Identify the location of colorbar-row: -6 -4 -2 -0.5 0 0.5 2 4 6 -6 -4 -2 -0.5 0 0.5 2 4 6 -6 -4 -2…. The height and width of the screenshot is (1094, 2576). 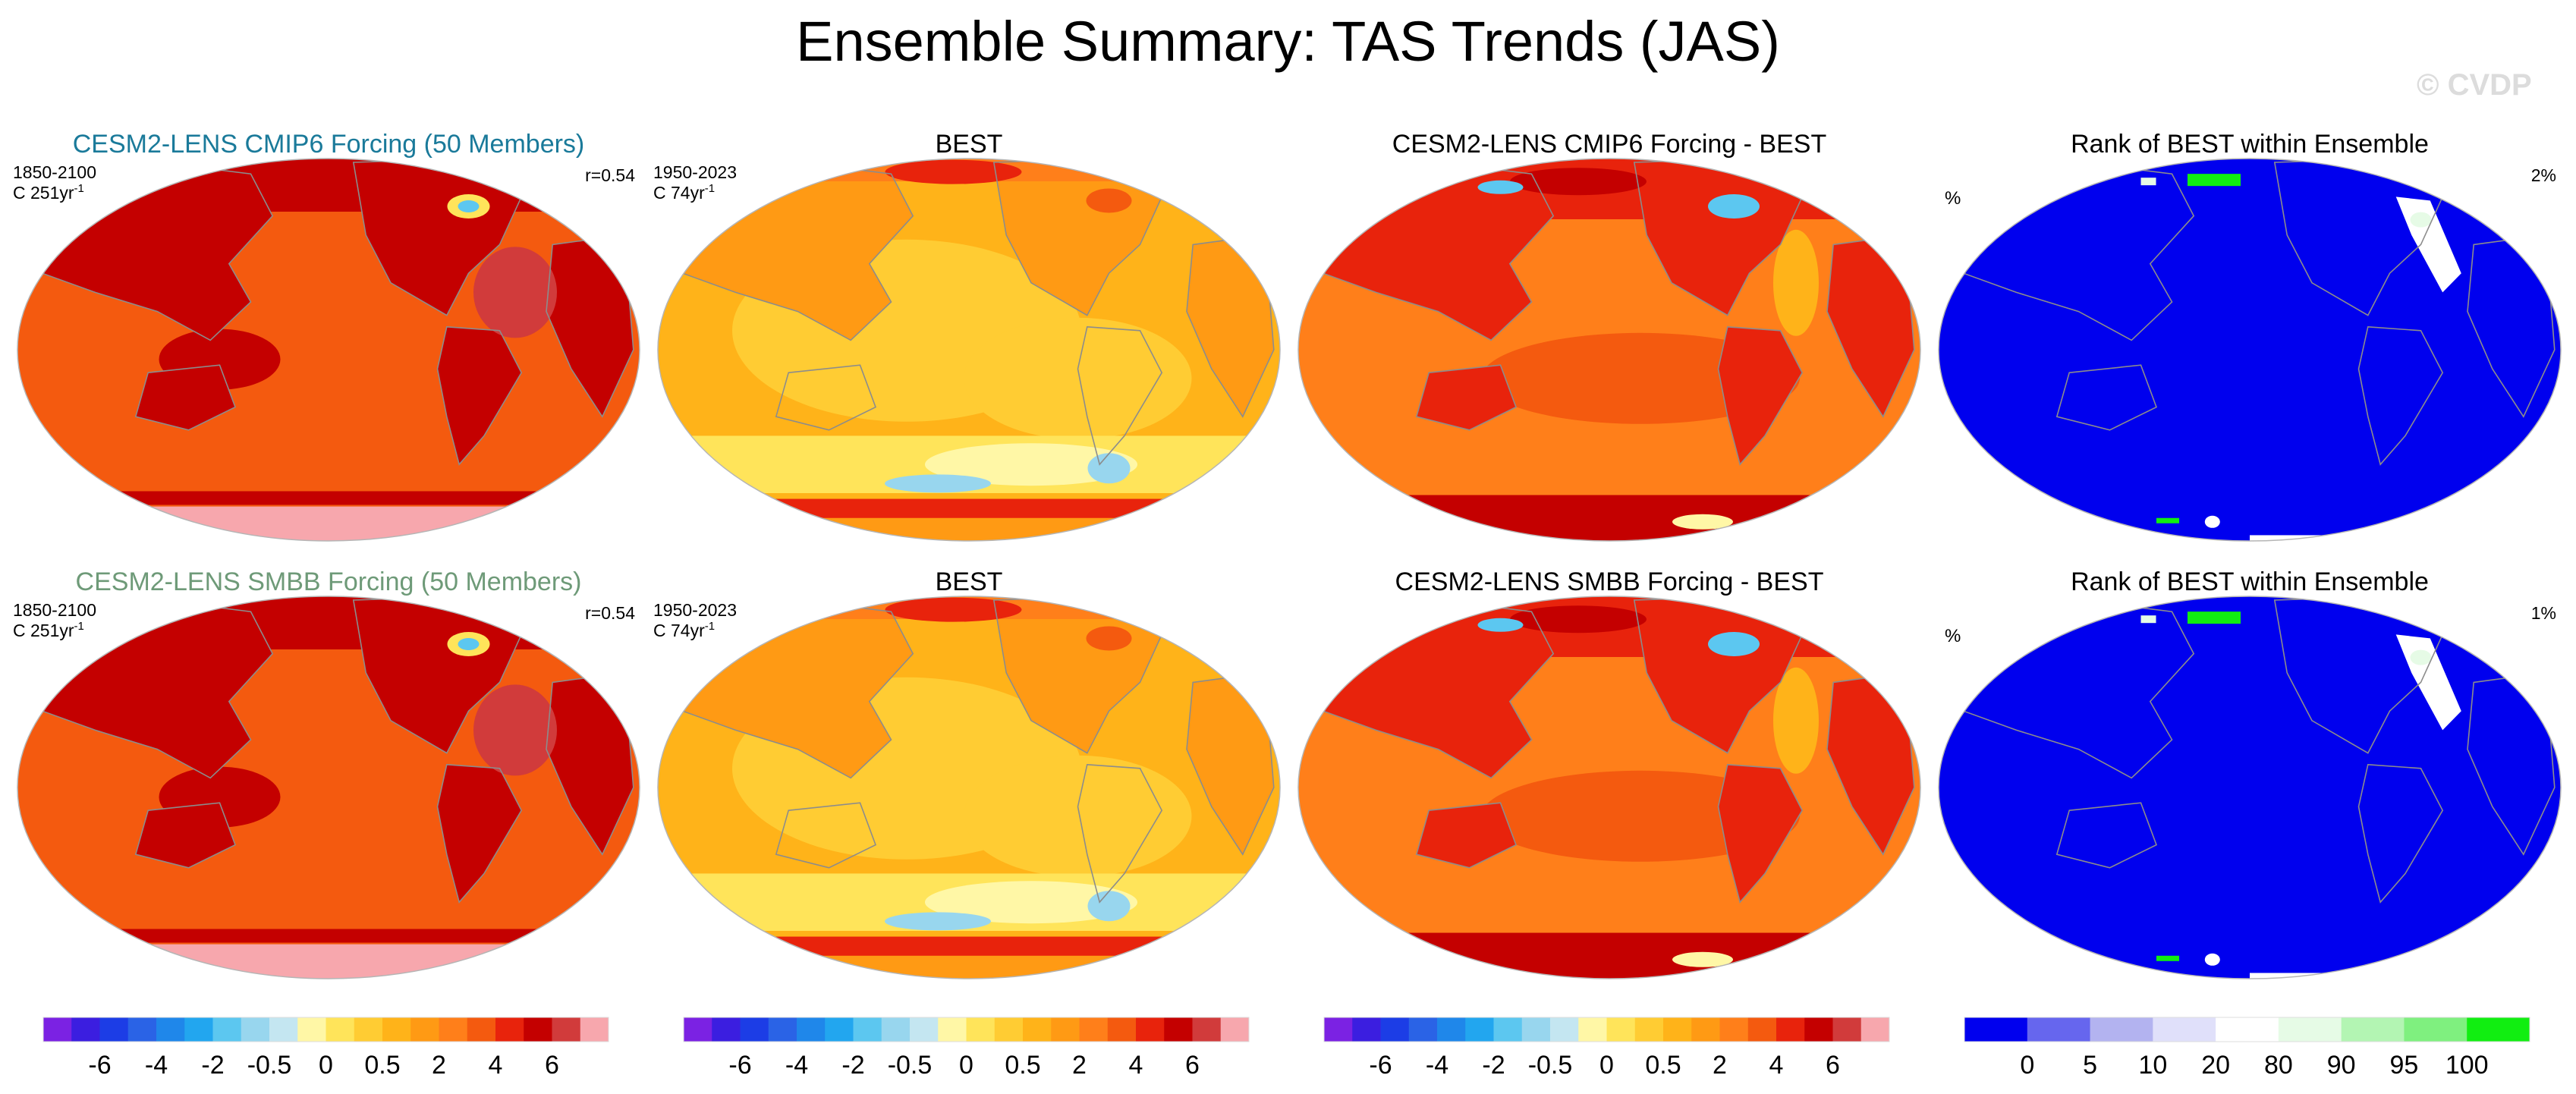
(1286, 1048).